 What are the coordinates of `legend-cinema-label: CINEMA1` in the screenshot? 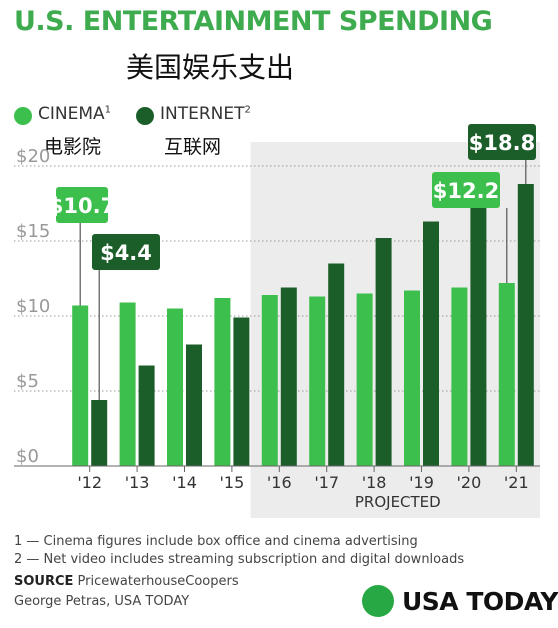 It's located at (75, 114).